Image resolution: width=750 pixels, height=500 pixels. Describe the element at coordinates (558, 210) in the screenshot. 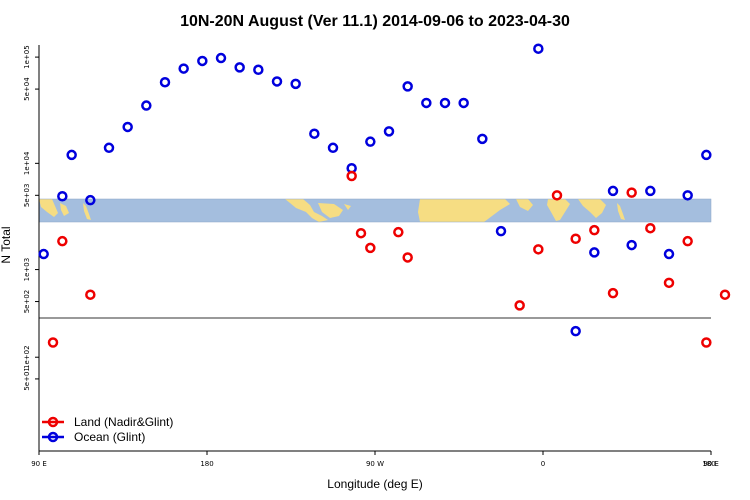

I see `map-land-india` at that location.